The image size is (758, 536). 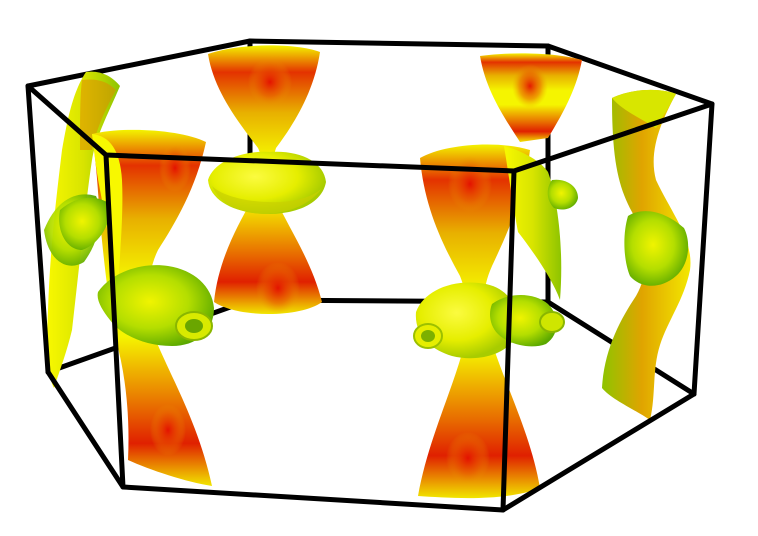 I want to click on center-hourglass, so click(x=267, y=180).